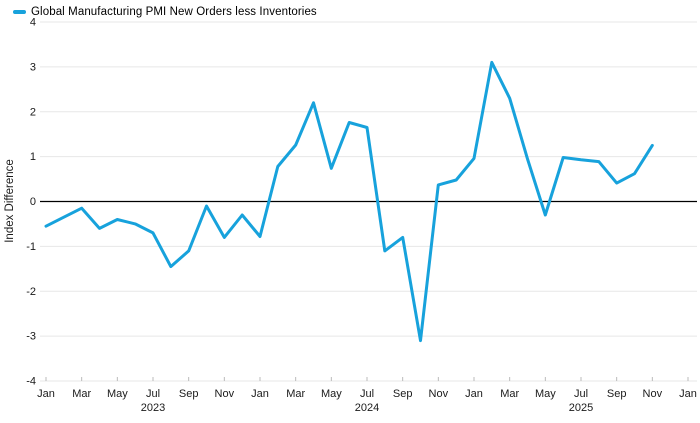  Describe the element at coordinates (33, 67) in the screenshot. I see `y-tick-label: 3` at that location.